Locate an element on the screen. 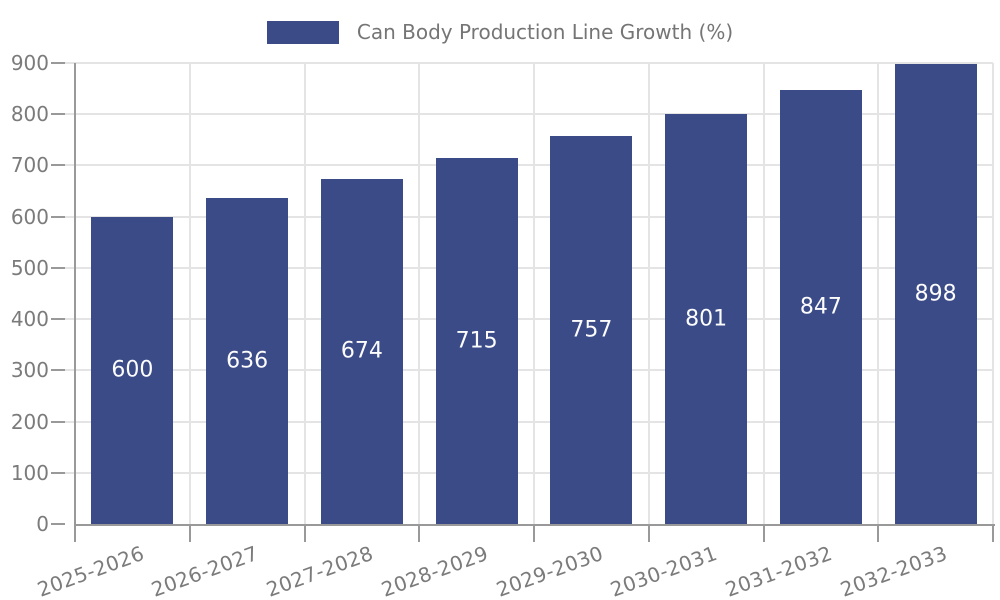 Image resolution: width=1000 pixels, height=600 pixels. x-tick-label: 2031-2032 is located at coordinates (779, 570).